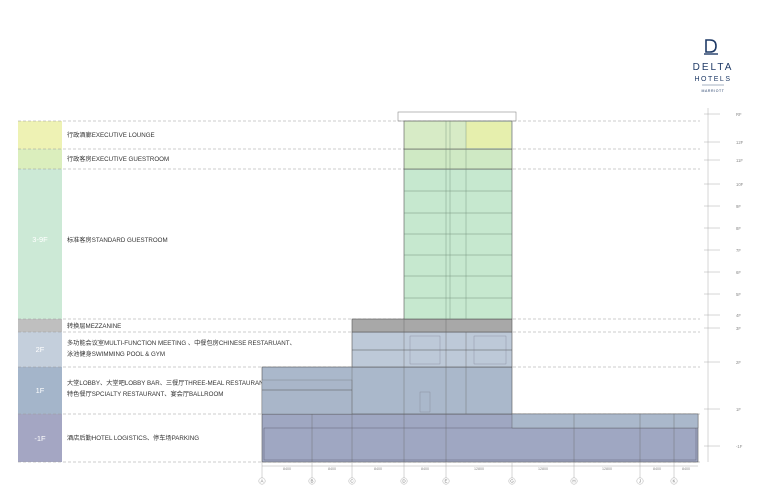 The height and width of the screenshot is (504, 760). What do you see at coordinates (738, 409) in the screenshot?
I see `level-1f: 1F` at bounding box center [738, 409].